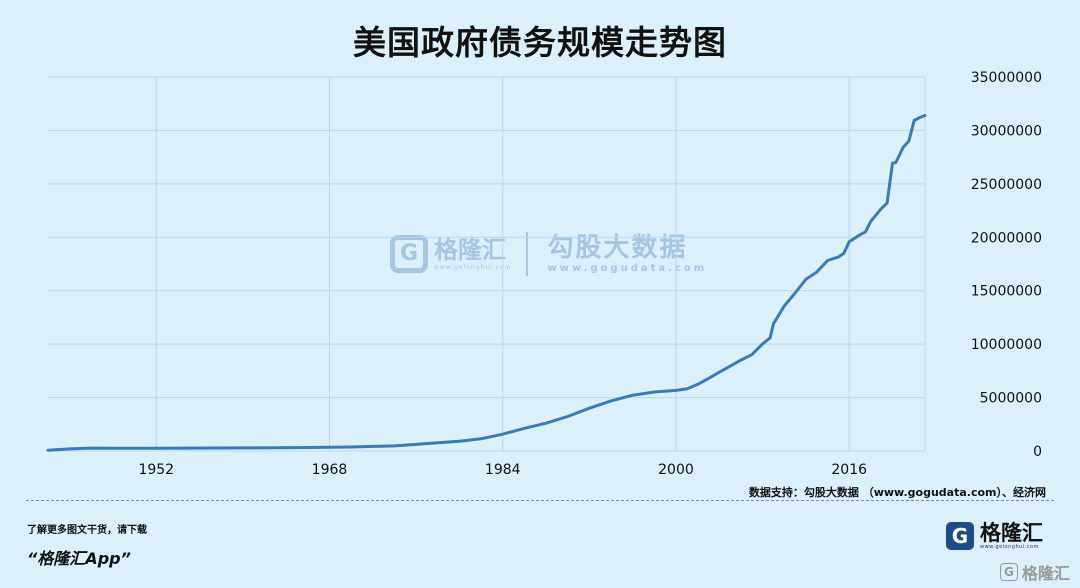 The width and height of the screenshot is (1080, 588). Describe the element at coordinates (1045, 573) in the screenshot. I see `corner-watermark-text: 格隆汇` at that location.